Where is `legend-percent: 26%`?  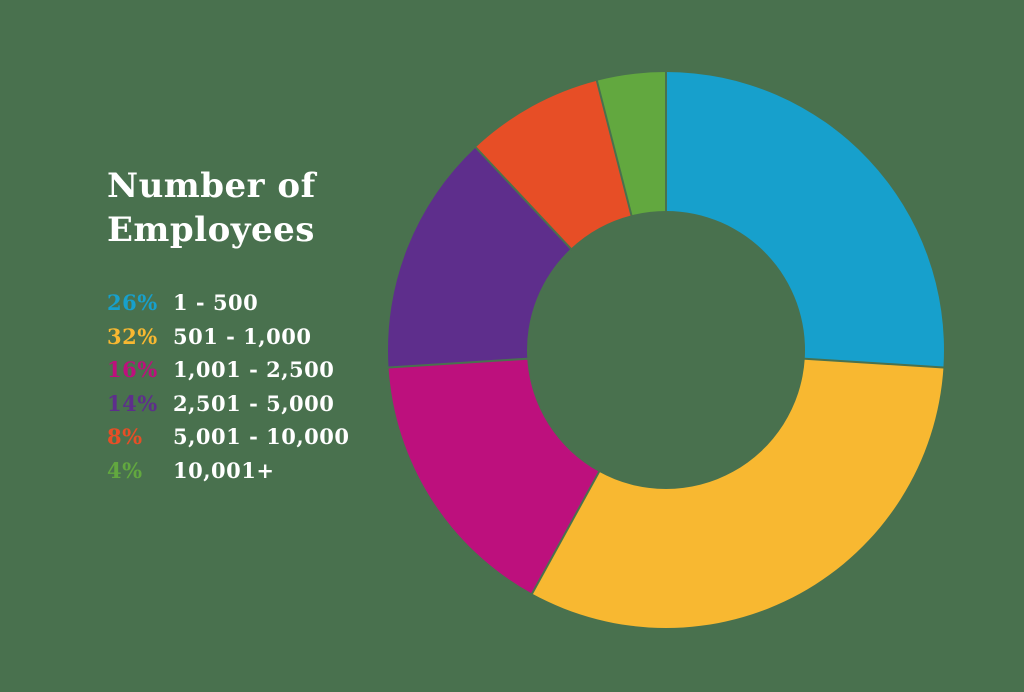
legend-percent: 26% is located at coordinates (132, 303).